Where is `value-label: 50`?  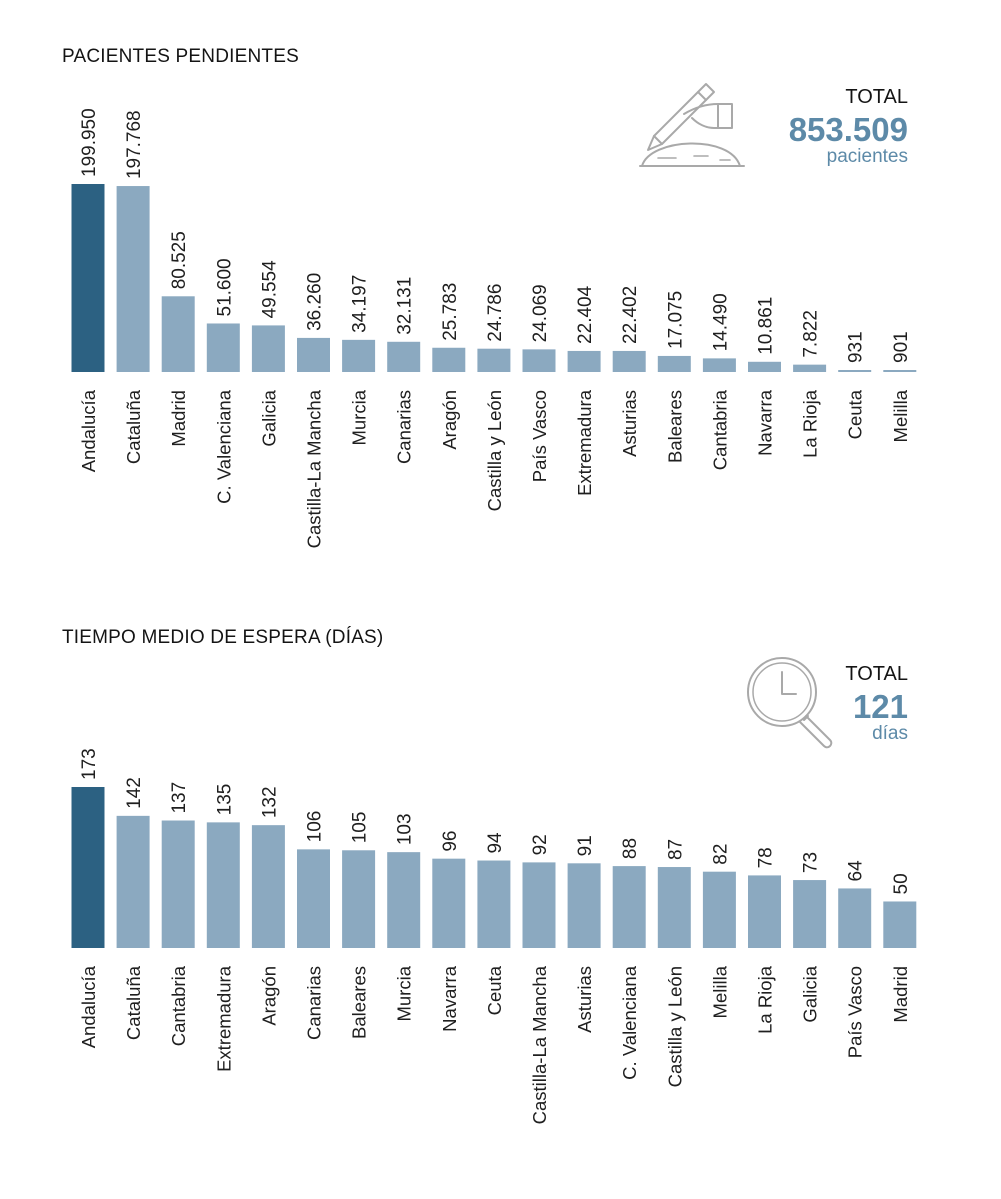 value-label: 50 is located at coordinates (901, 883).